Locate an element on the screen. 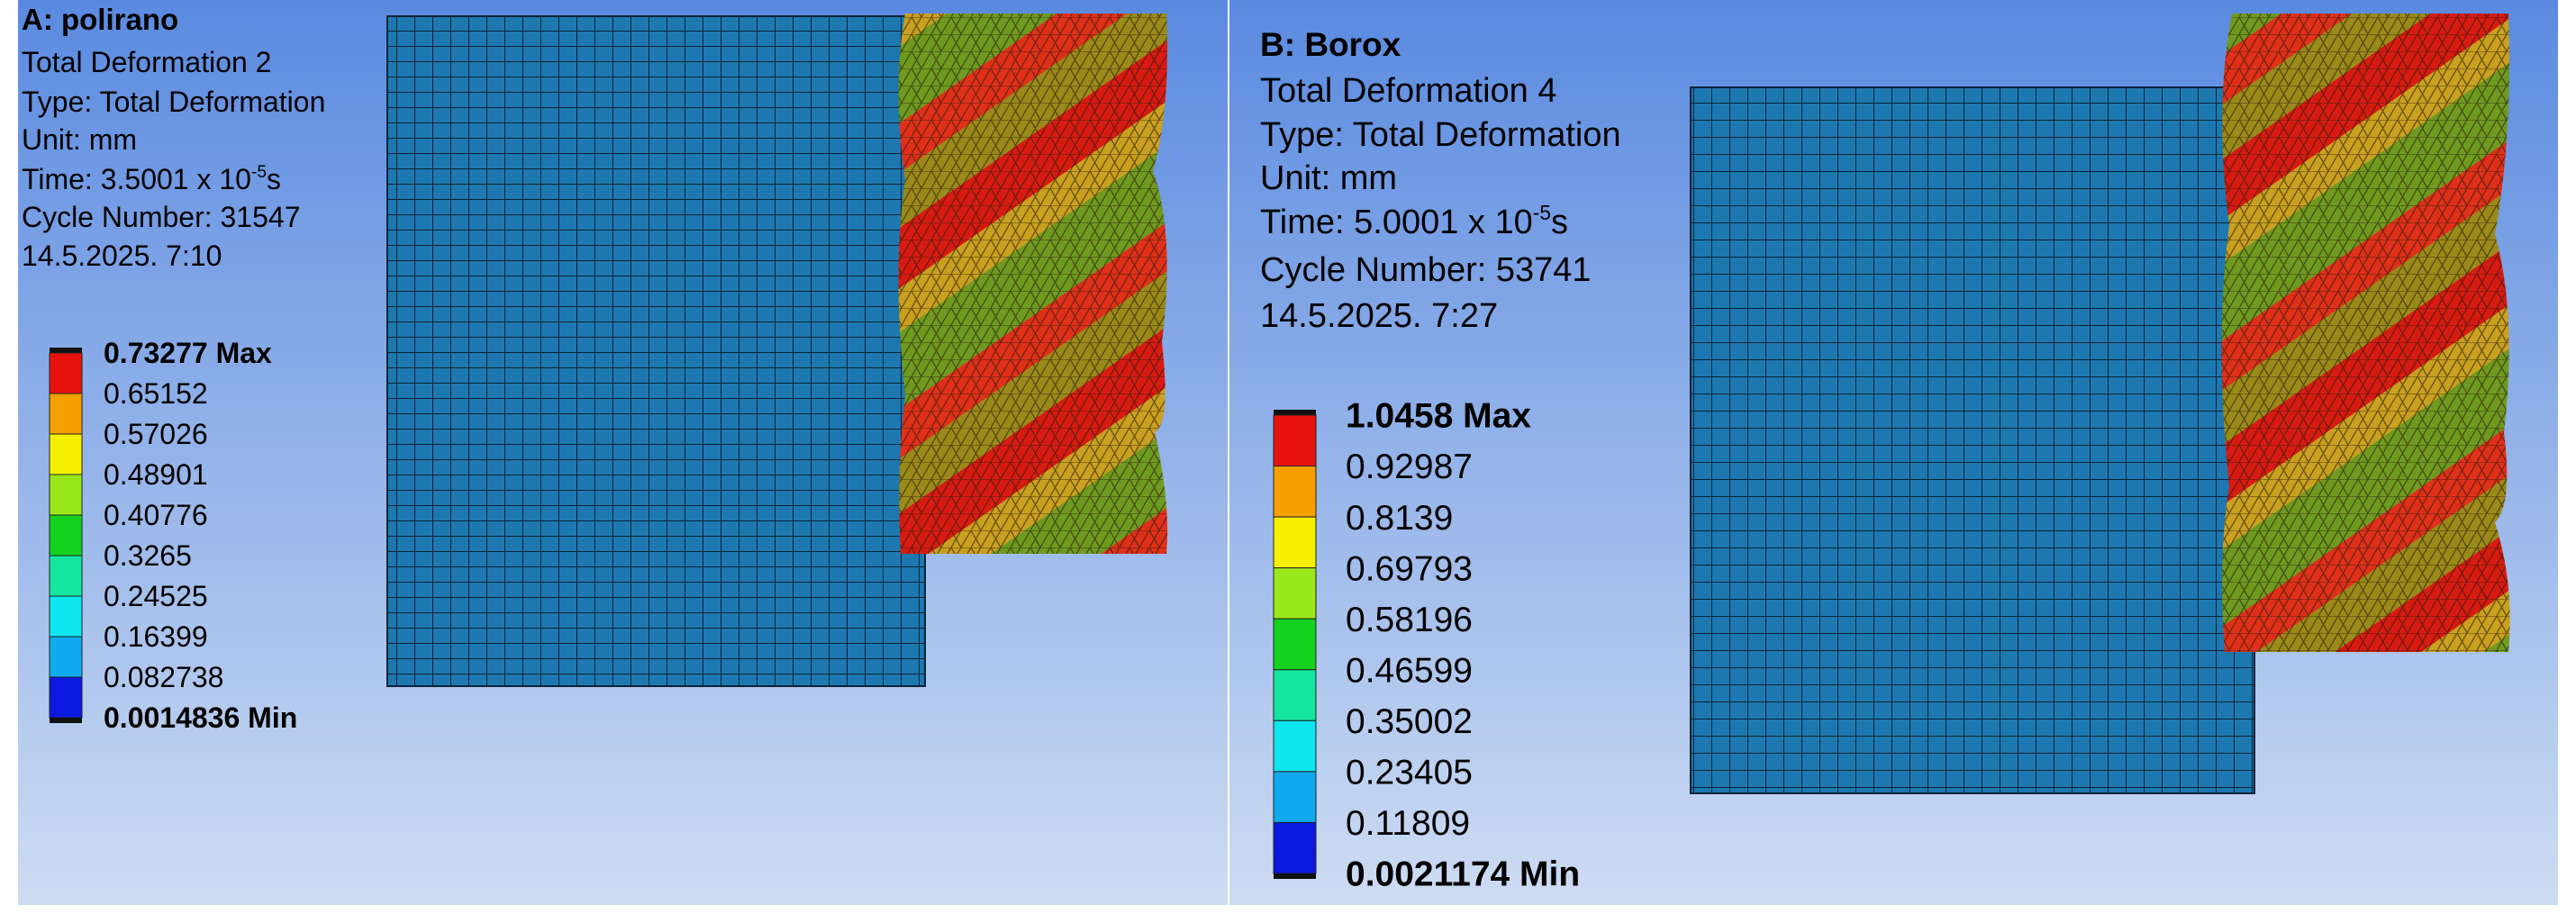 Image resolution: width=2576 pixels, height=923 pixels. time-info: Time: 3.5001 x 10-5s is located at coordinates (151, 179).